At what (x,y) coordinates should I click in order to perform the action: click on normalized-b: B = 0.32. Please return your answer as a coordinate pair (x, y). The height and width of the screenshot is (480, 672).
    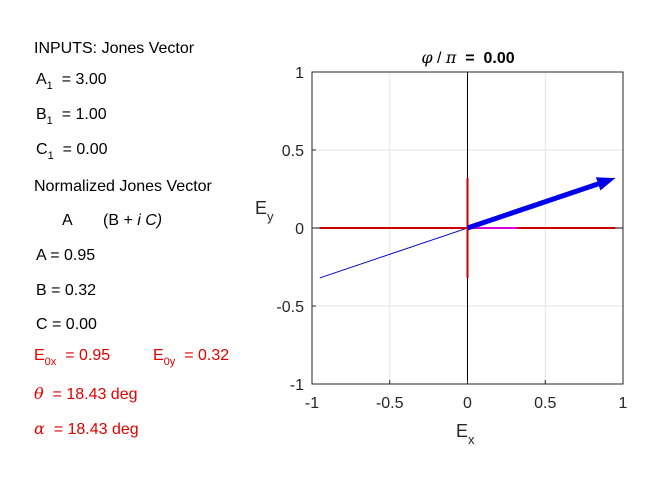
    Looking at the image, I should click on (66, 290).